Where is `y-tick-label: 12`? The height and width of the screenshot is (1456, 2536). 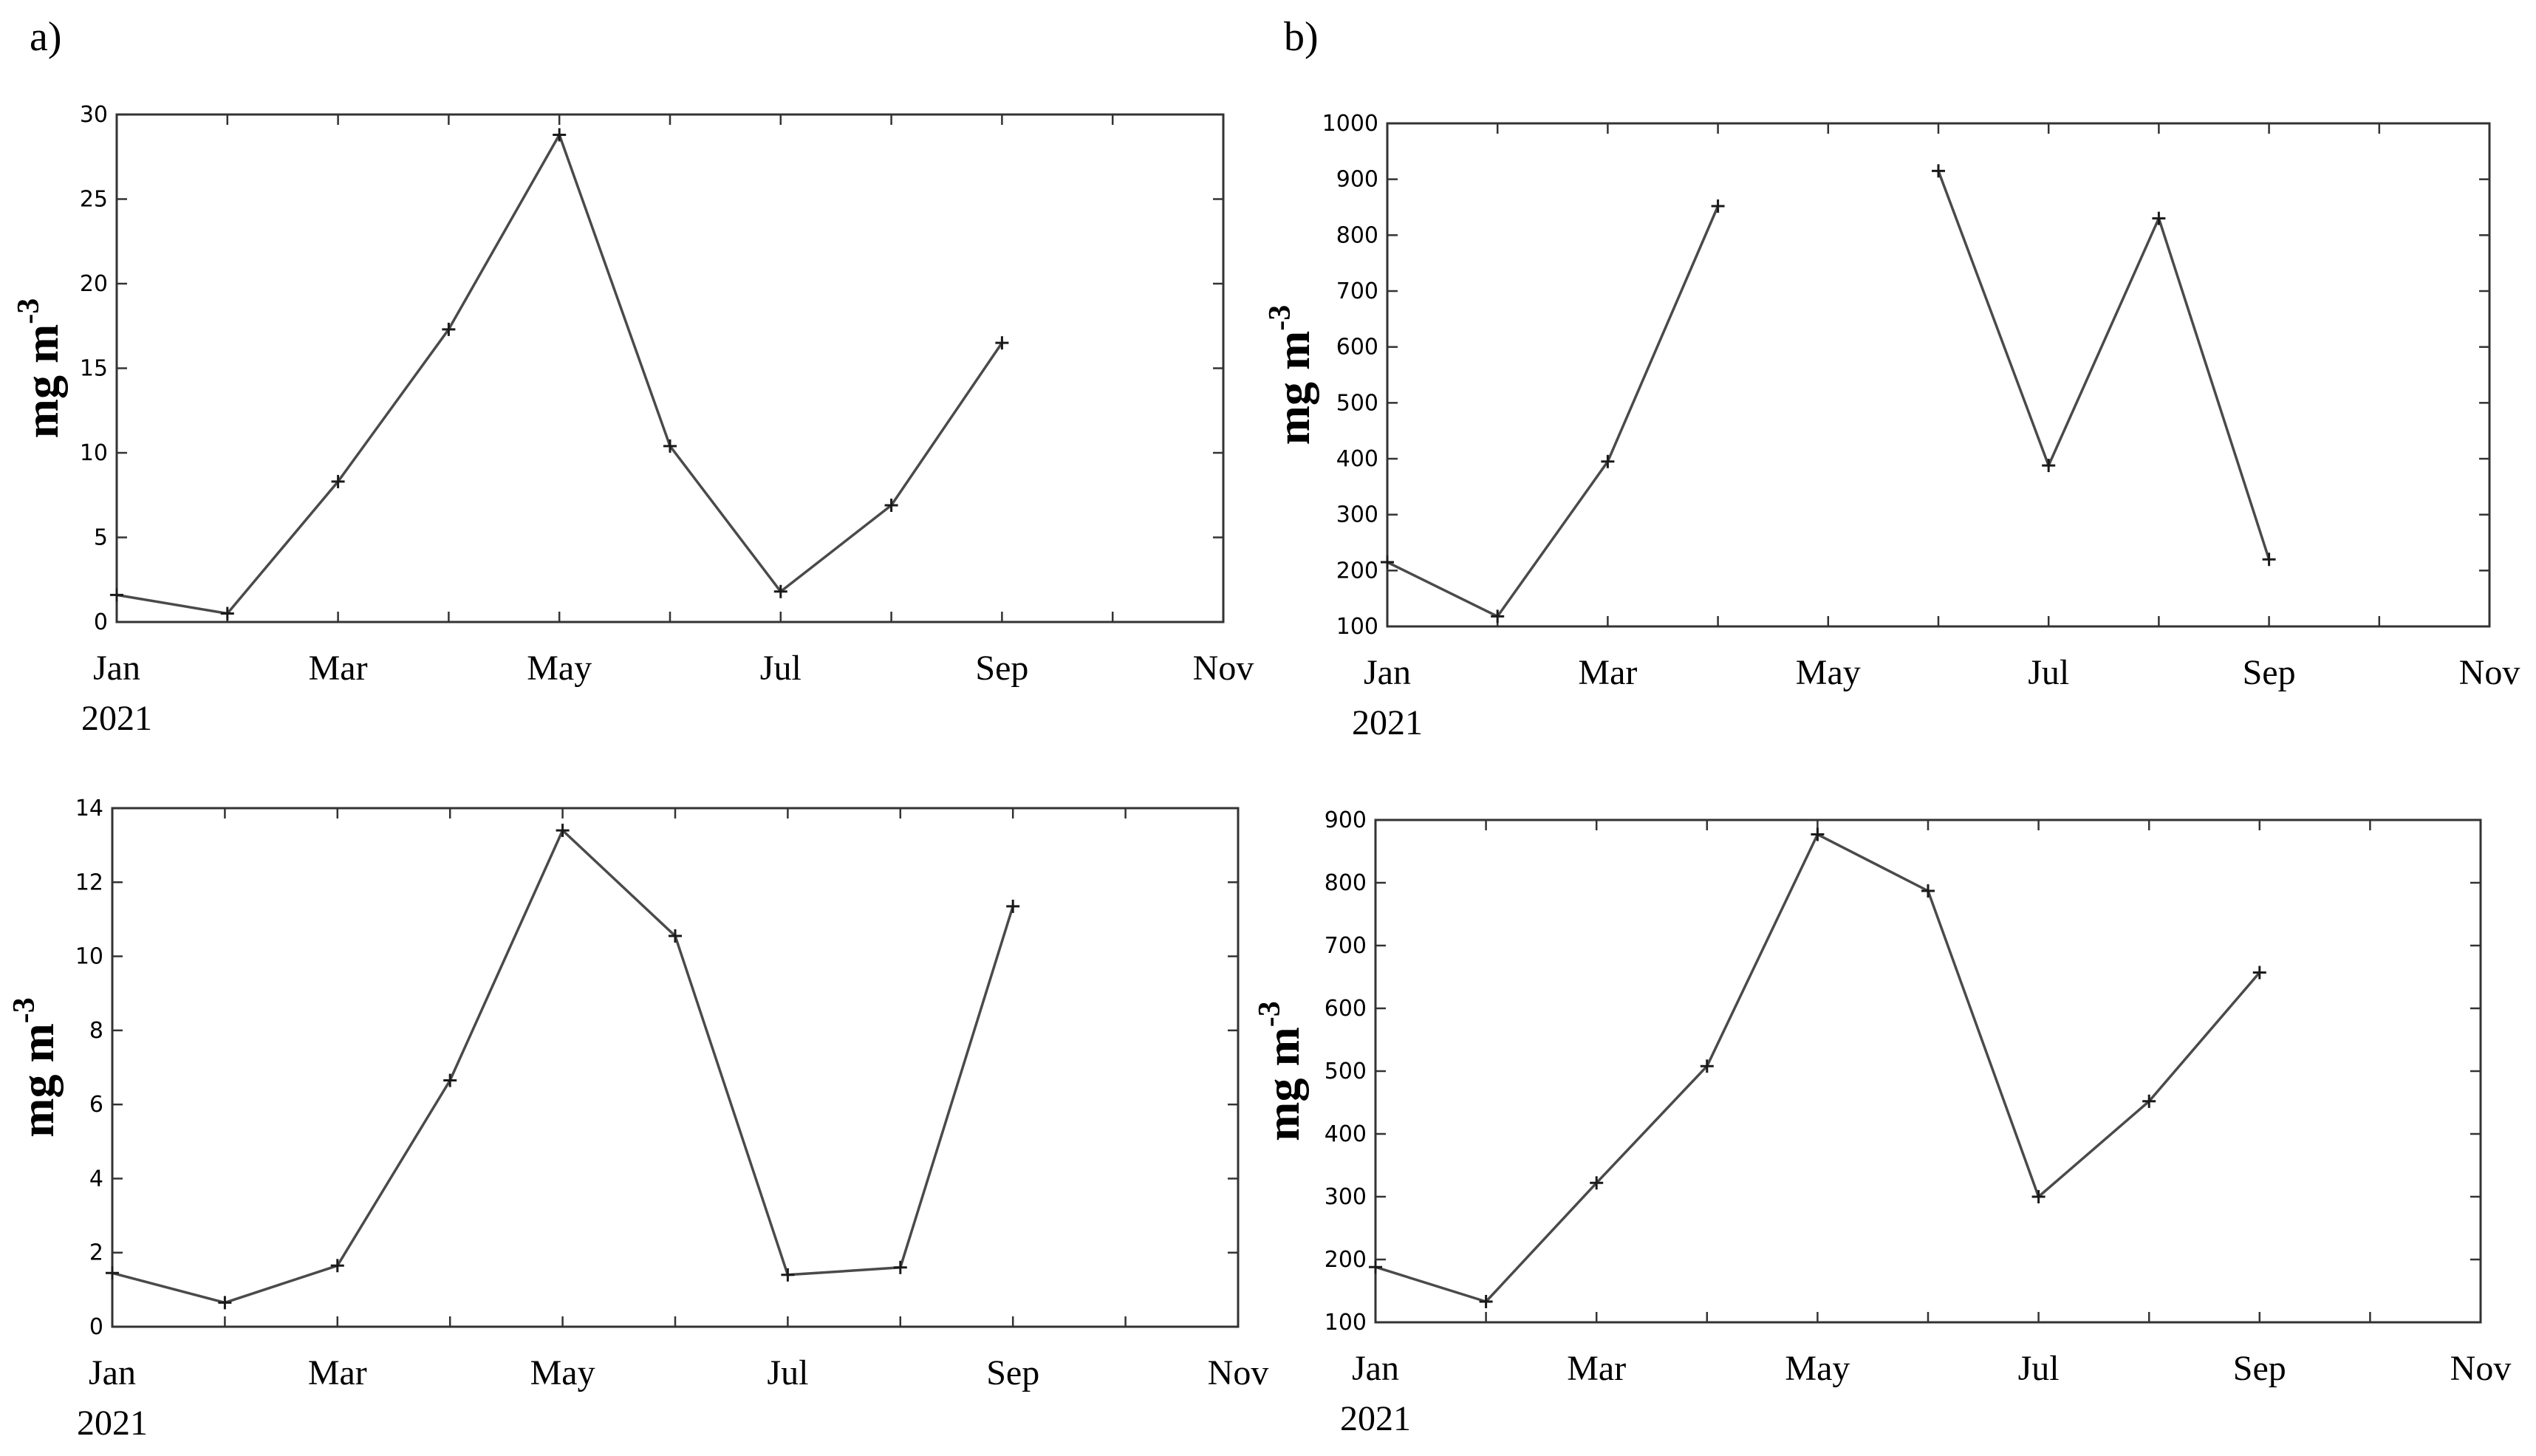
y-tick-label: 12 is located at coordinates (89, 882).